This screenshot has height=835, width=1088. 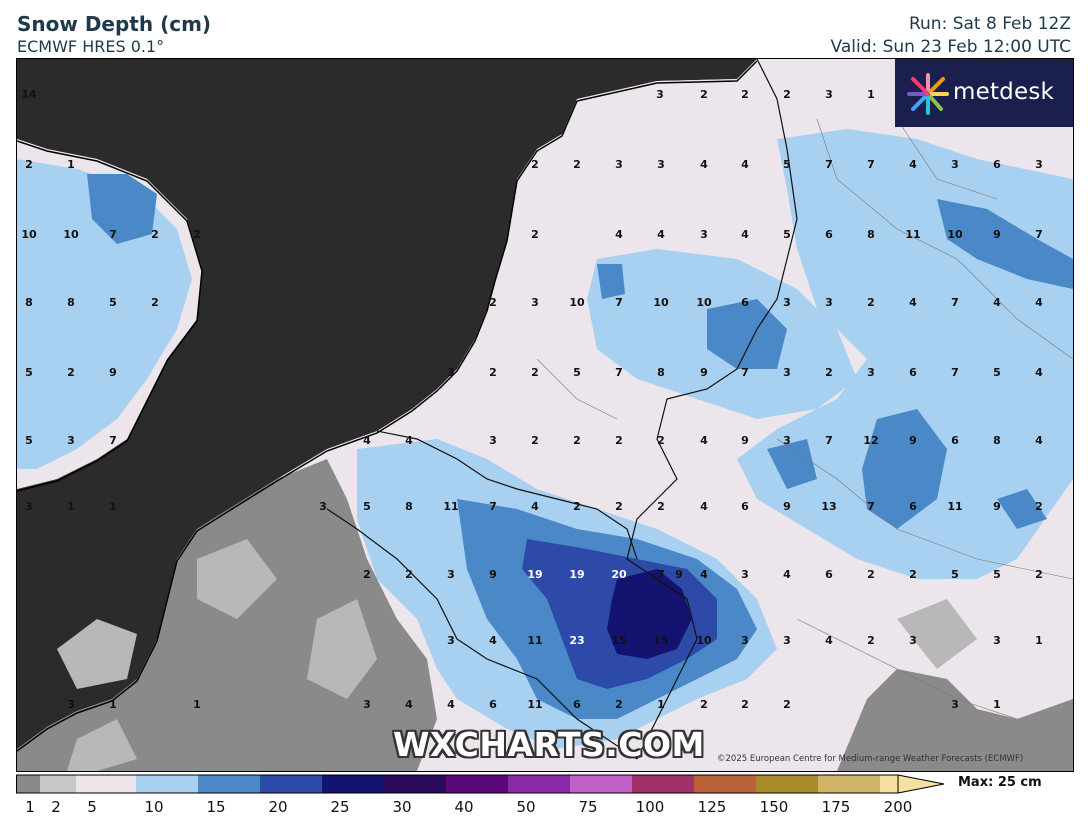 I want to click on snow-depth-value: 8, so click(x=871, y=234).